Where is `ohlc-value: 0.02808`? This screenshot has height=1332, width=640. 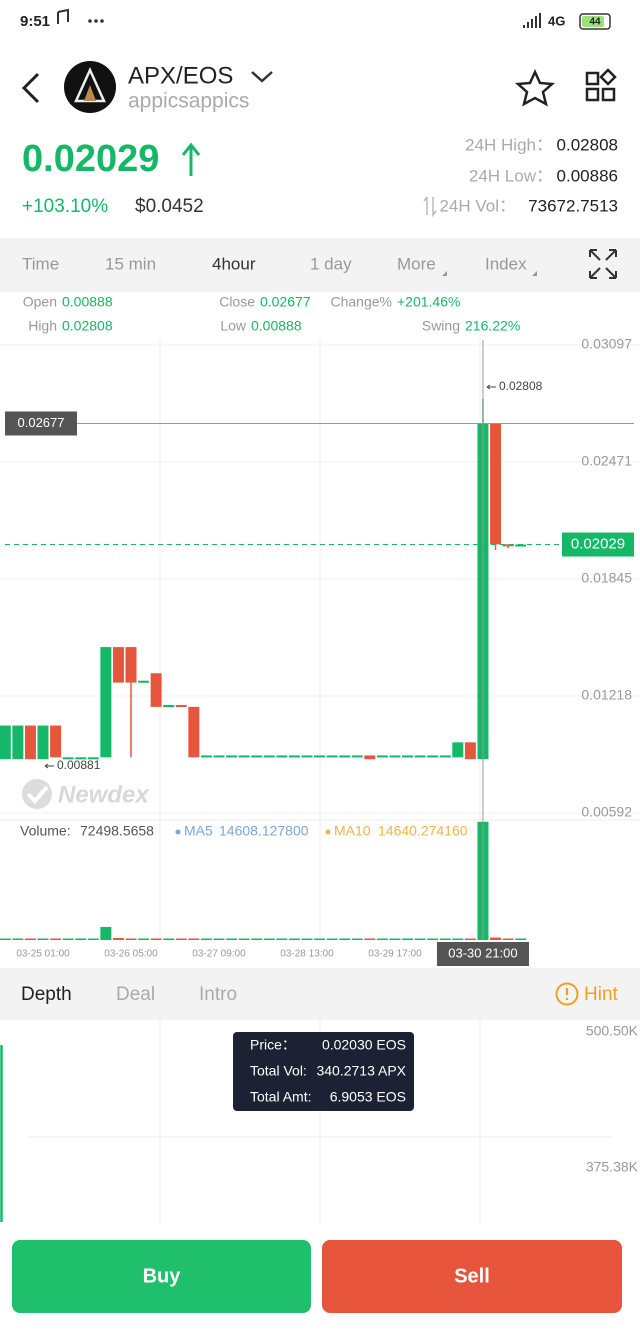
ohlc-value: 0.02808 is located at coordinates (87, 326).